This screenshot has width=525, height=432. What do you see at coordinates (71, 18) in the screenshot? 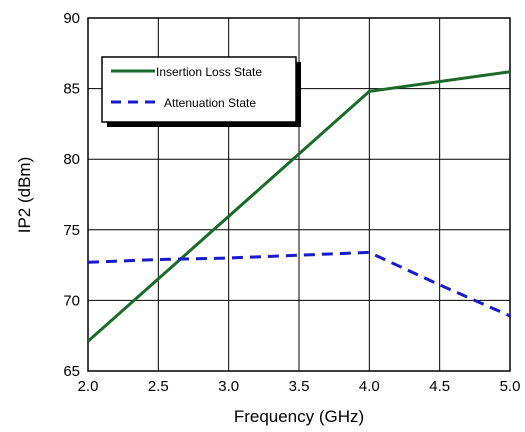
I see `y-tick-label: 90` at bounding box center [71, 18].